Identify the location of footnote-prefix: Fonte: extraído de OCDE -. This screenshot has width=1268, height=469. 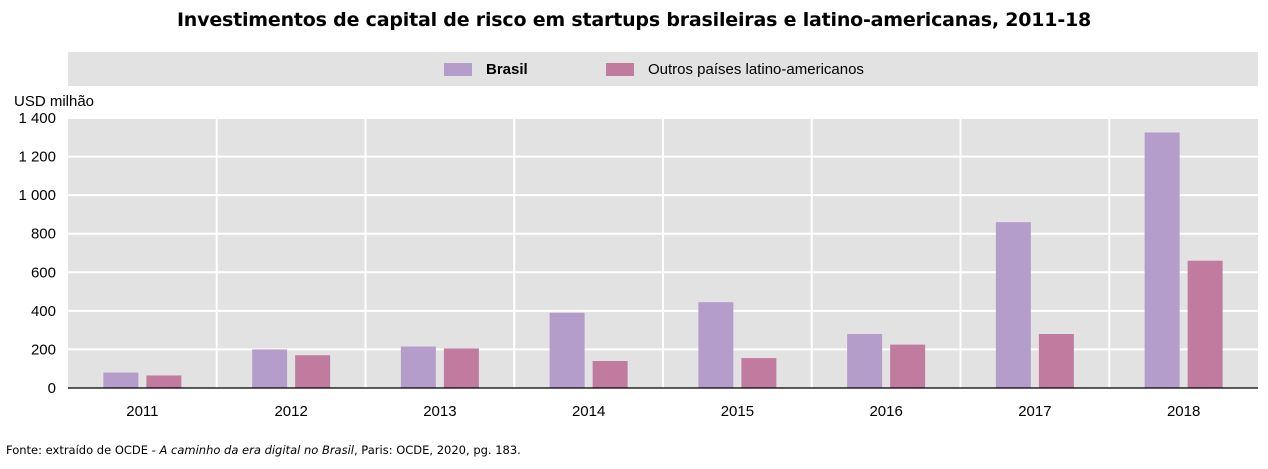
(83, 450).